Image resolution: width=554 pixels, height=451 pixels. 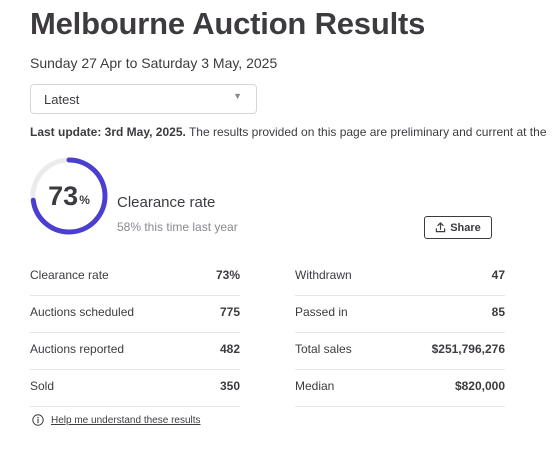 I want to click on stat-auctions-reported: Auctions reported 482, so click(x=135, y=351).